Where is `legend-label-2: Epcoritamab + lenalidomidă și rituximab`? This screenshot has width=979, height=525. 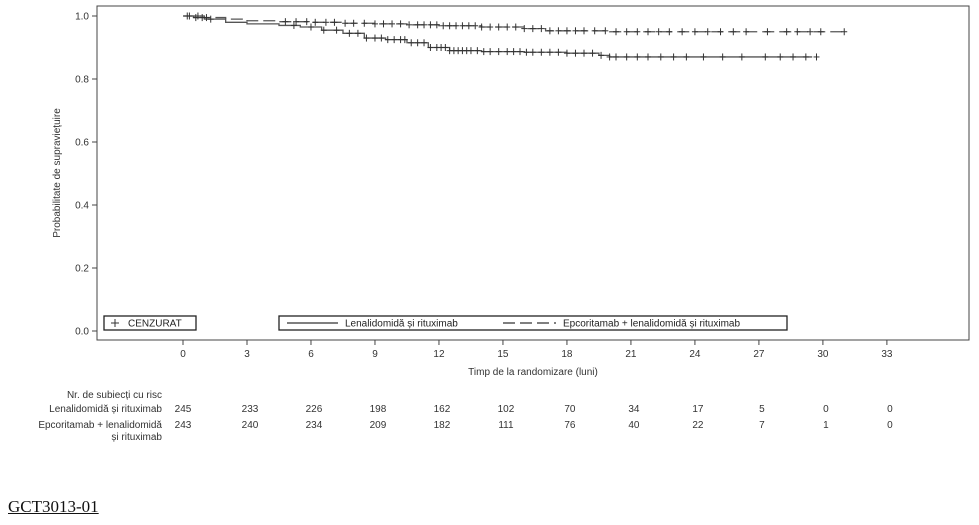 legend-label-2: Epcoritamab + lenalidomidă și rituximab is located at coordinates (651, 324).